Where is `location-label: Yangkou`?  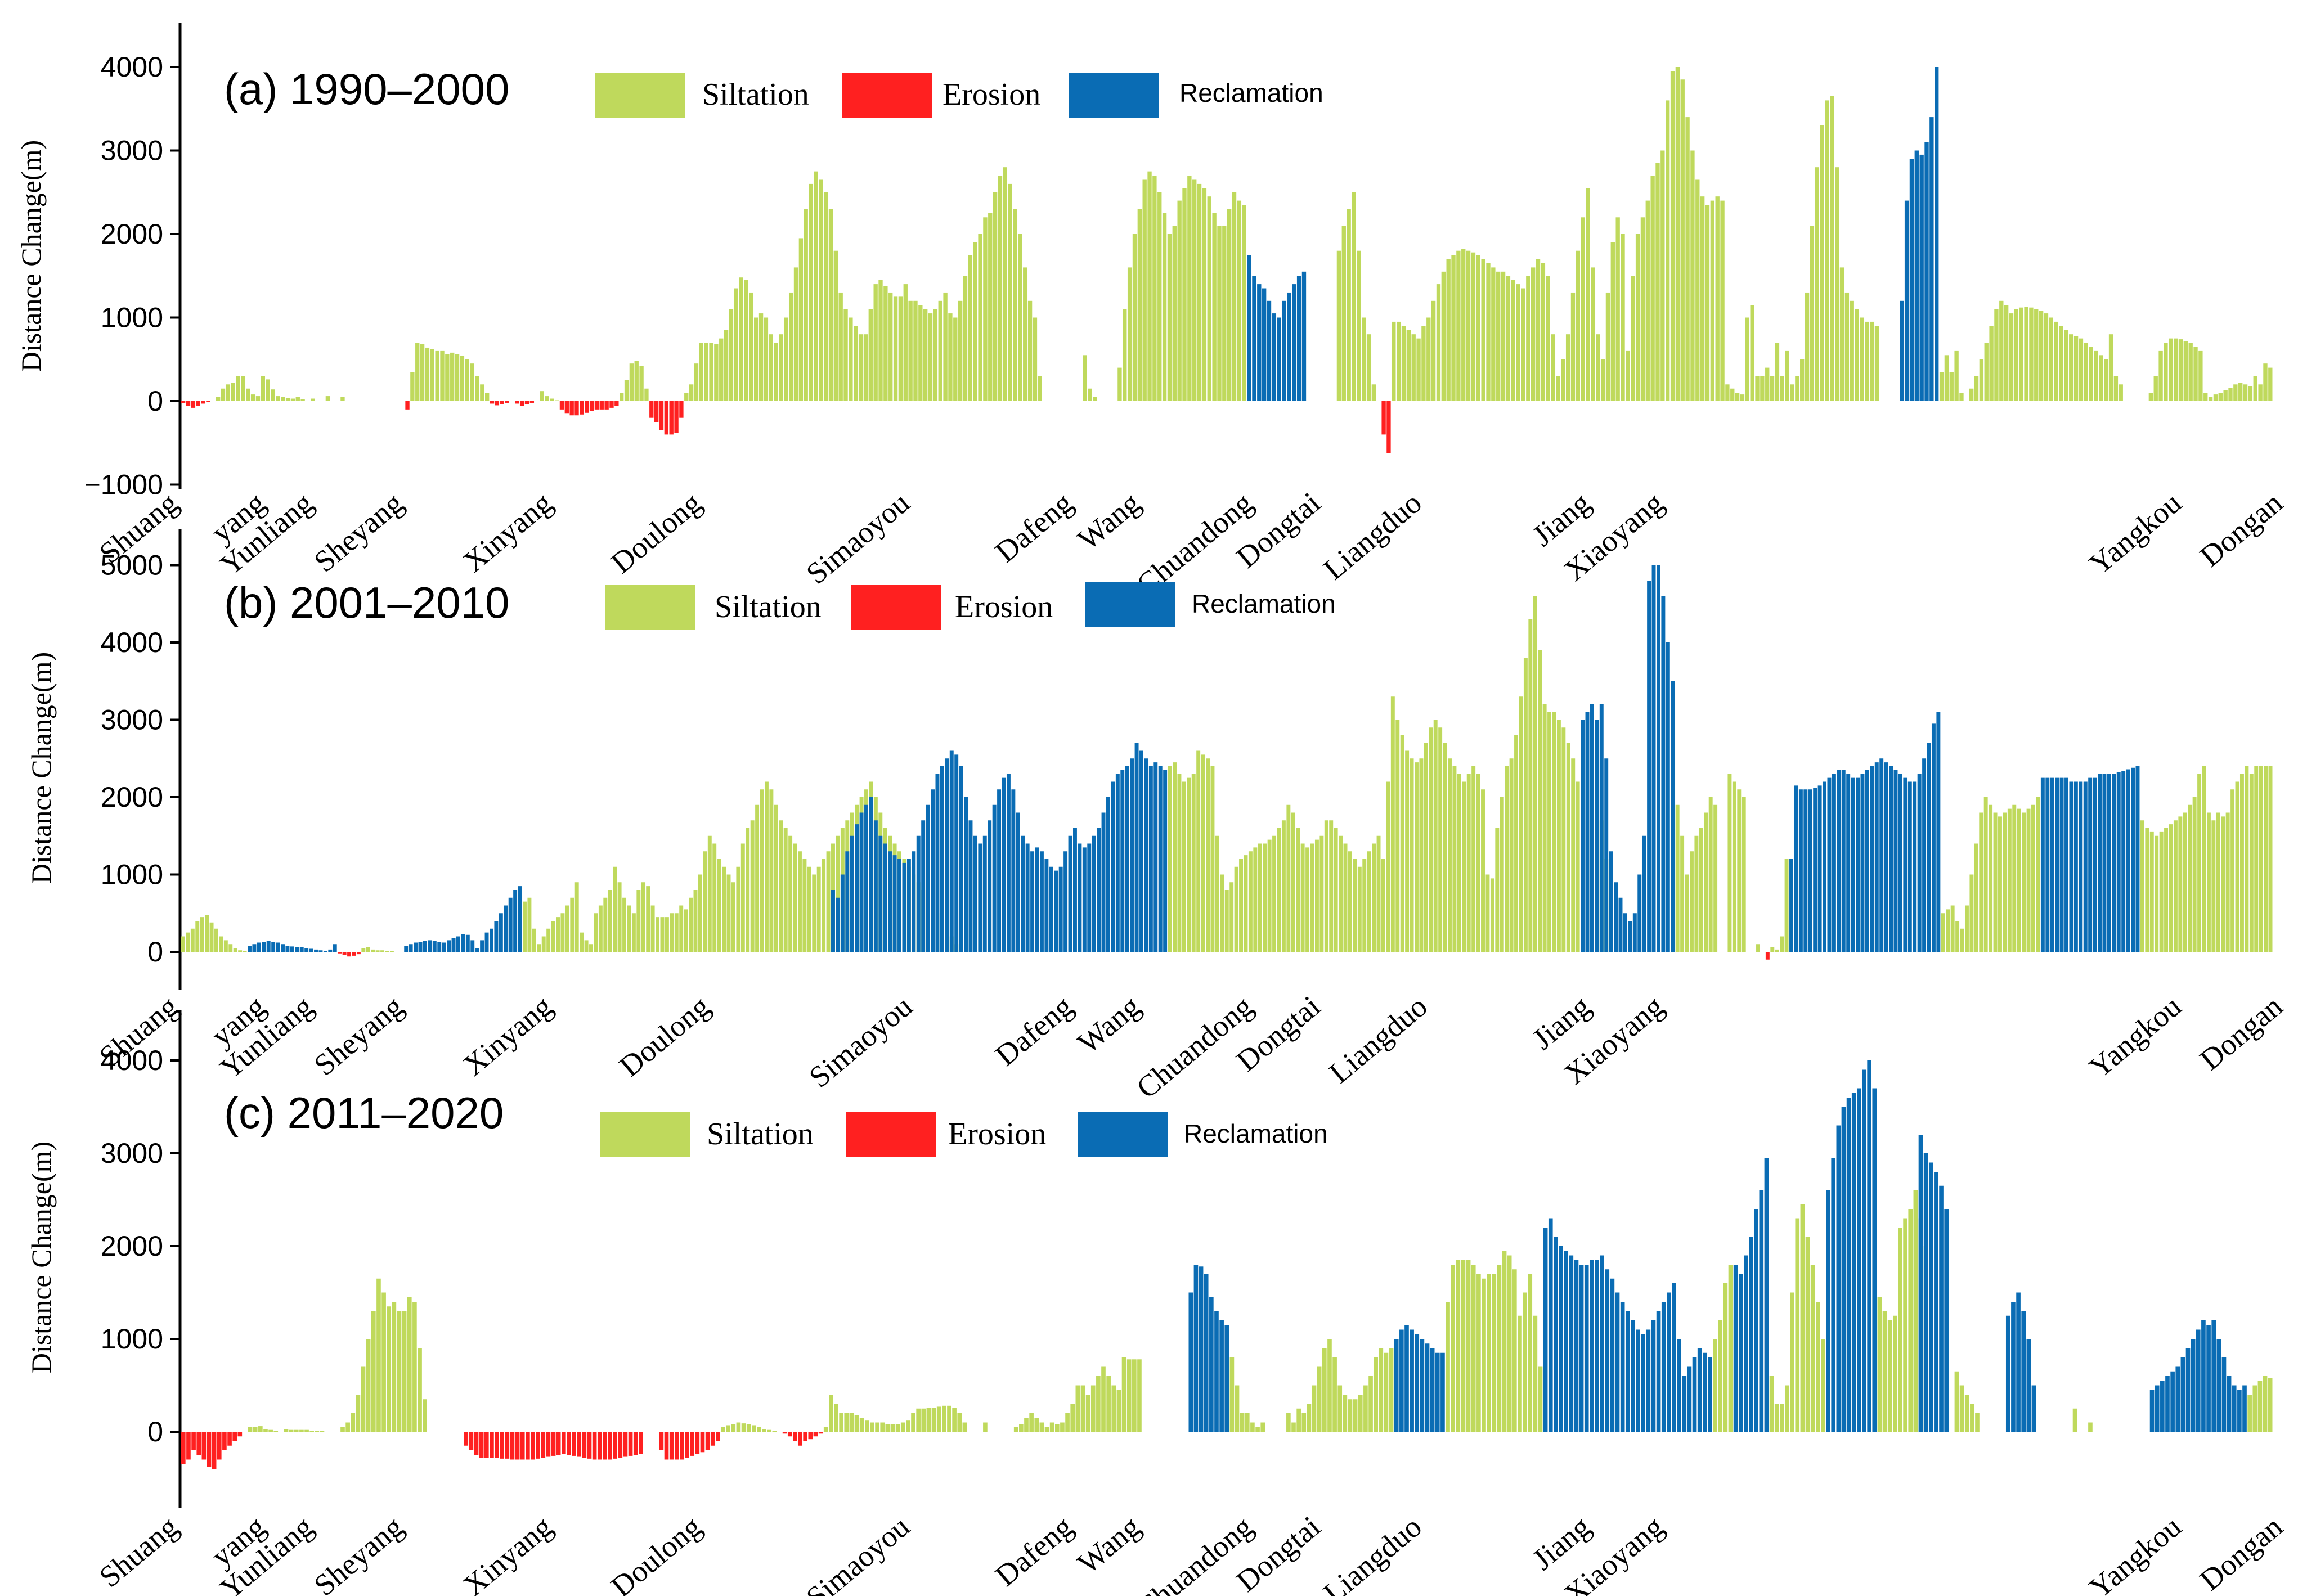
location-label: Yangkou is located at coordinates (2135, 1037).